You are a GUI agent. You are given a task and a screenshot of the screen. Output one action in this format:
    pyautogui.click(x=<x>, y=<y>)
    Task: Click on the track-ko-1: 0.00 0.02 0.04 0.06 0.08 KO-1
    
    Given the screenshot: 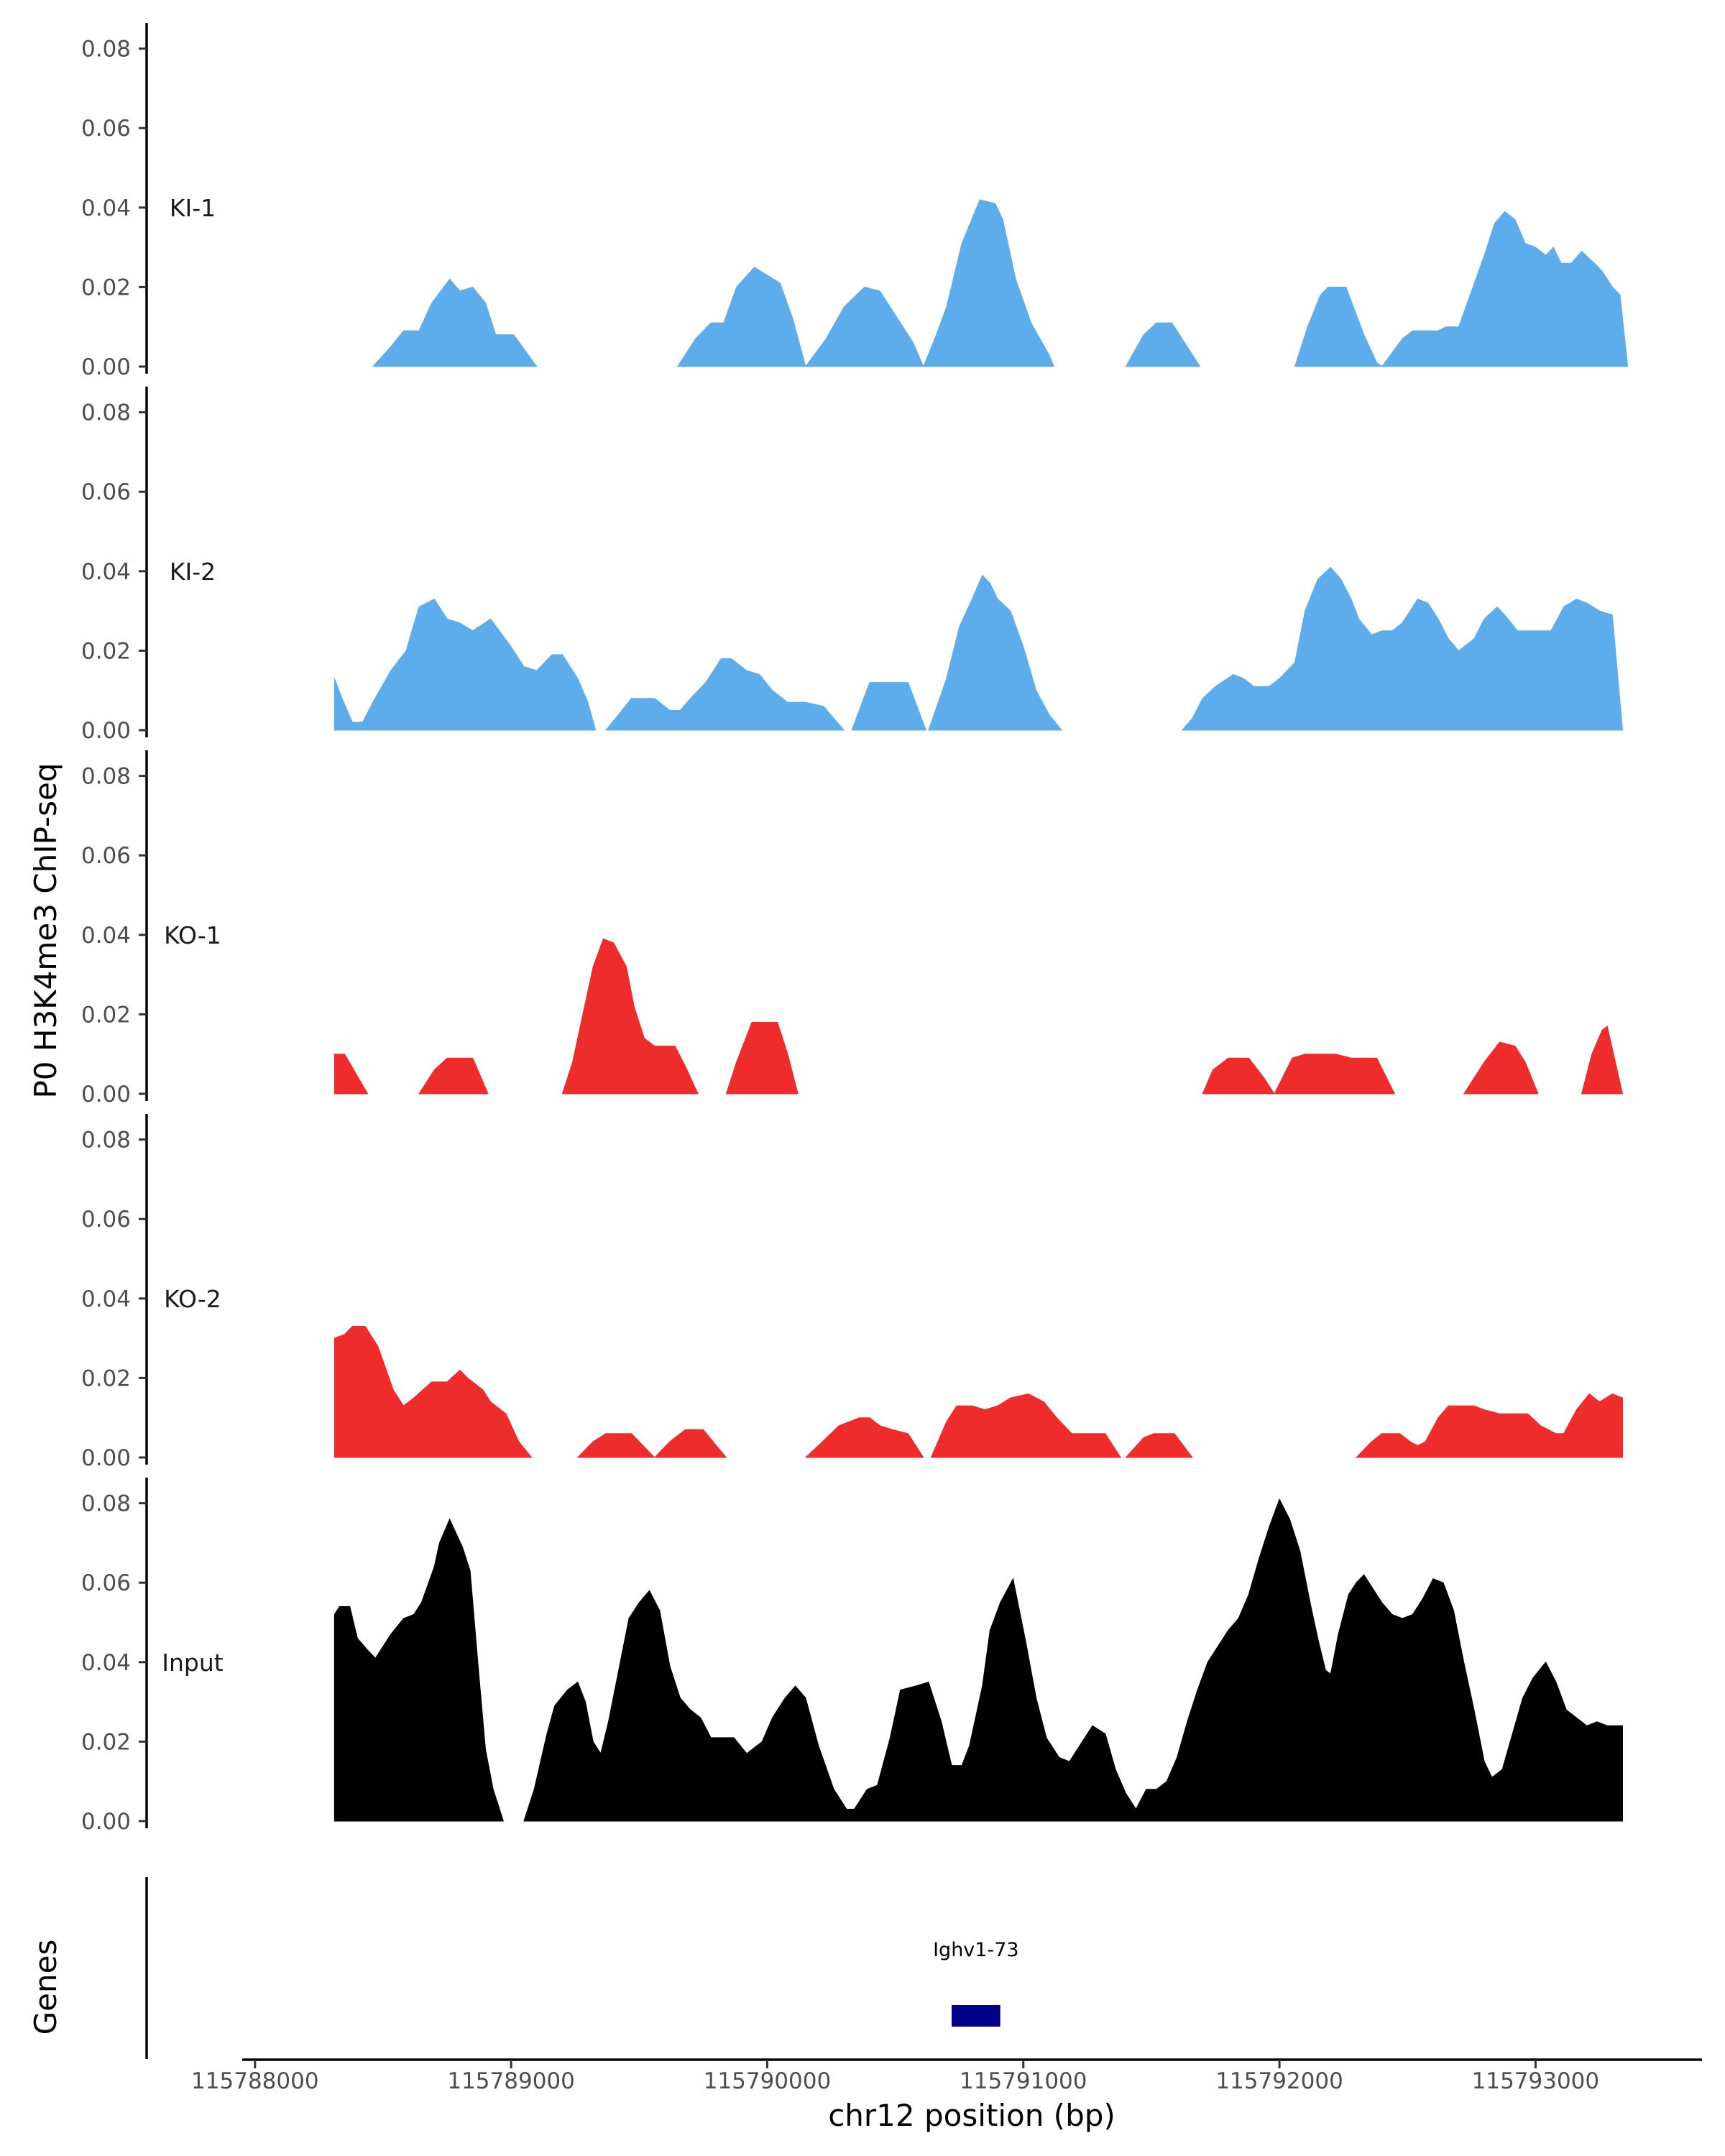 What is the action you would take?
    pyautogui.click(x=852, y=928)
    